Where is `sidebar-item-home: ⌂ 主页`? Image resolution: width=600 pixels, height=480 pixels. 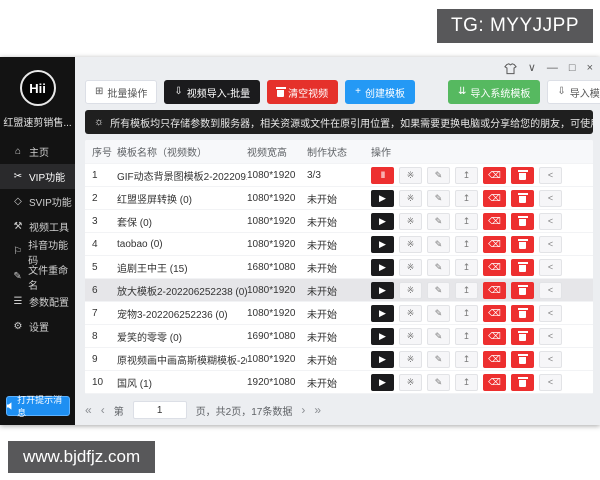 sidebar-item-home: ⌂ 主页 is located at coordinates (37, 151).